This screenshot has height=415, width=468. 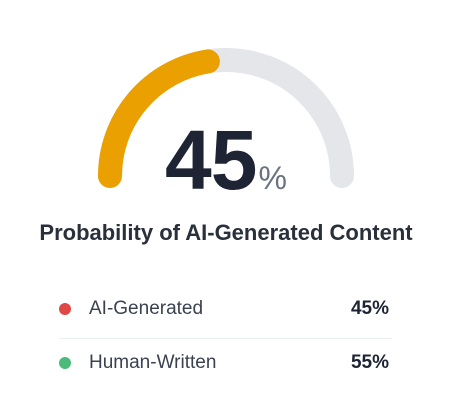 I want to click on legend-item-human-written: Human-Written 55%, so click(x=225, y=362).